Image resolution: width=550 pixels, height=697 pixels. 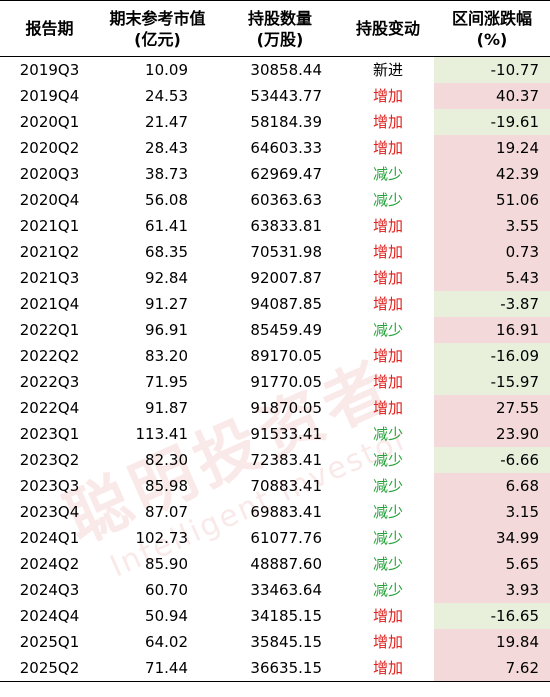 I want to click on cell-change: 新进, so click(x=387, y=70).